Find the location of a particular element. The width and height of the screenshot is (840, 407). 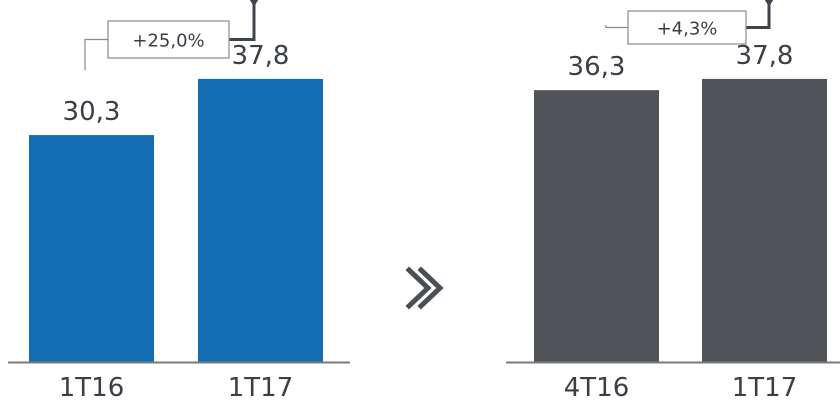

right-bar-1t17 is located at coordinates (764, 220).